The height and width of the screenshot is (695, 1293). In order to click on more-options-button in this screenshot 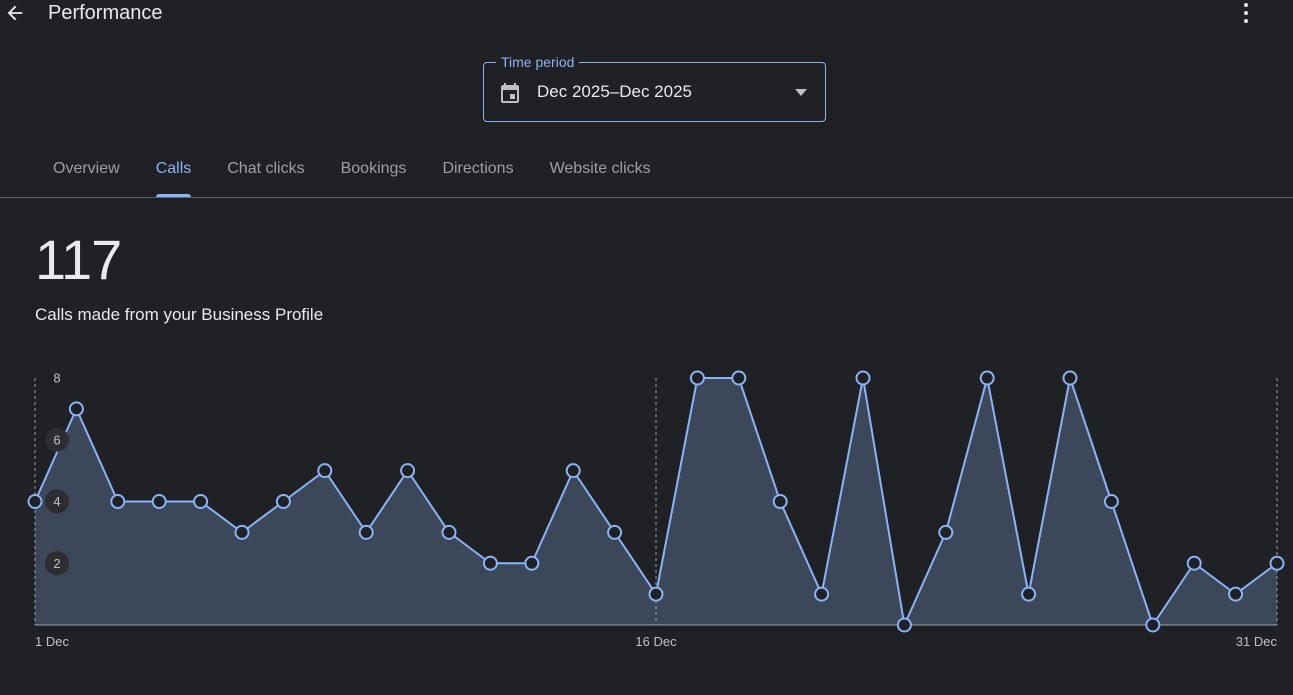, I will do `click(1246, 13)`.